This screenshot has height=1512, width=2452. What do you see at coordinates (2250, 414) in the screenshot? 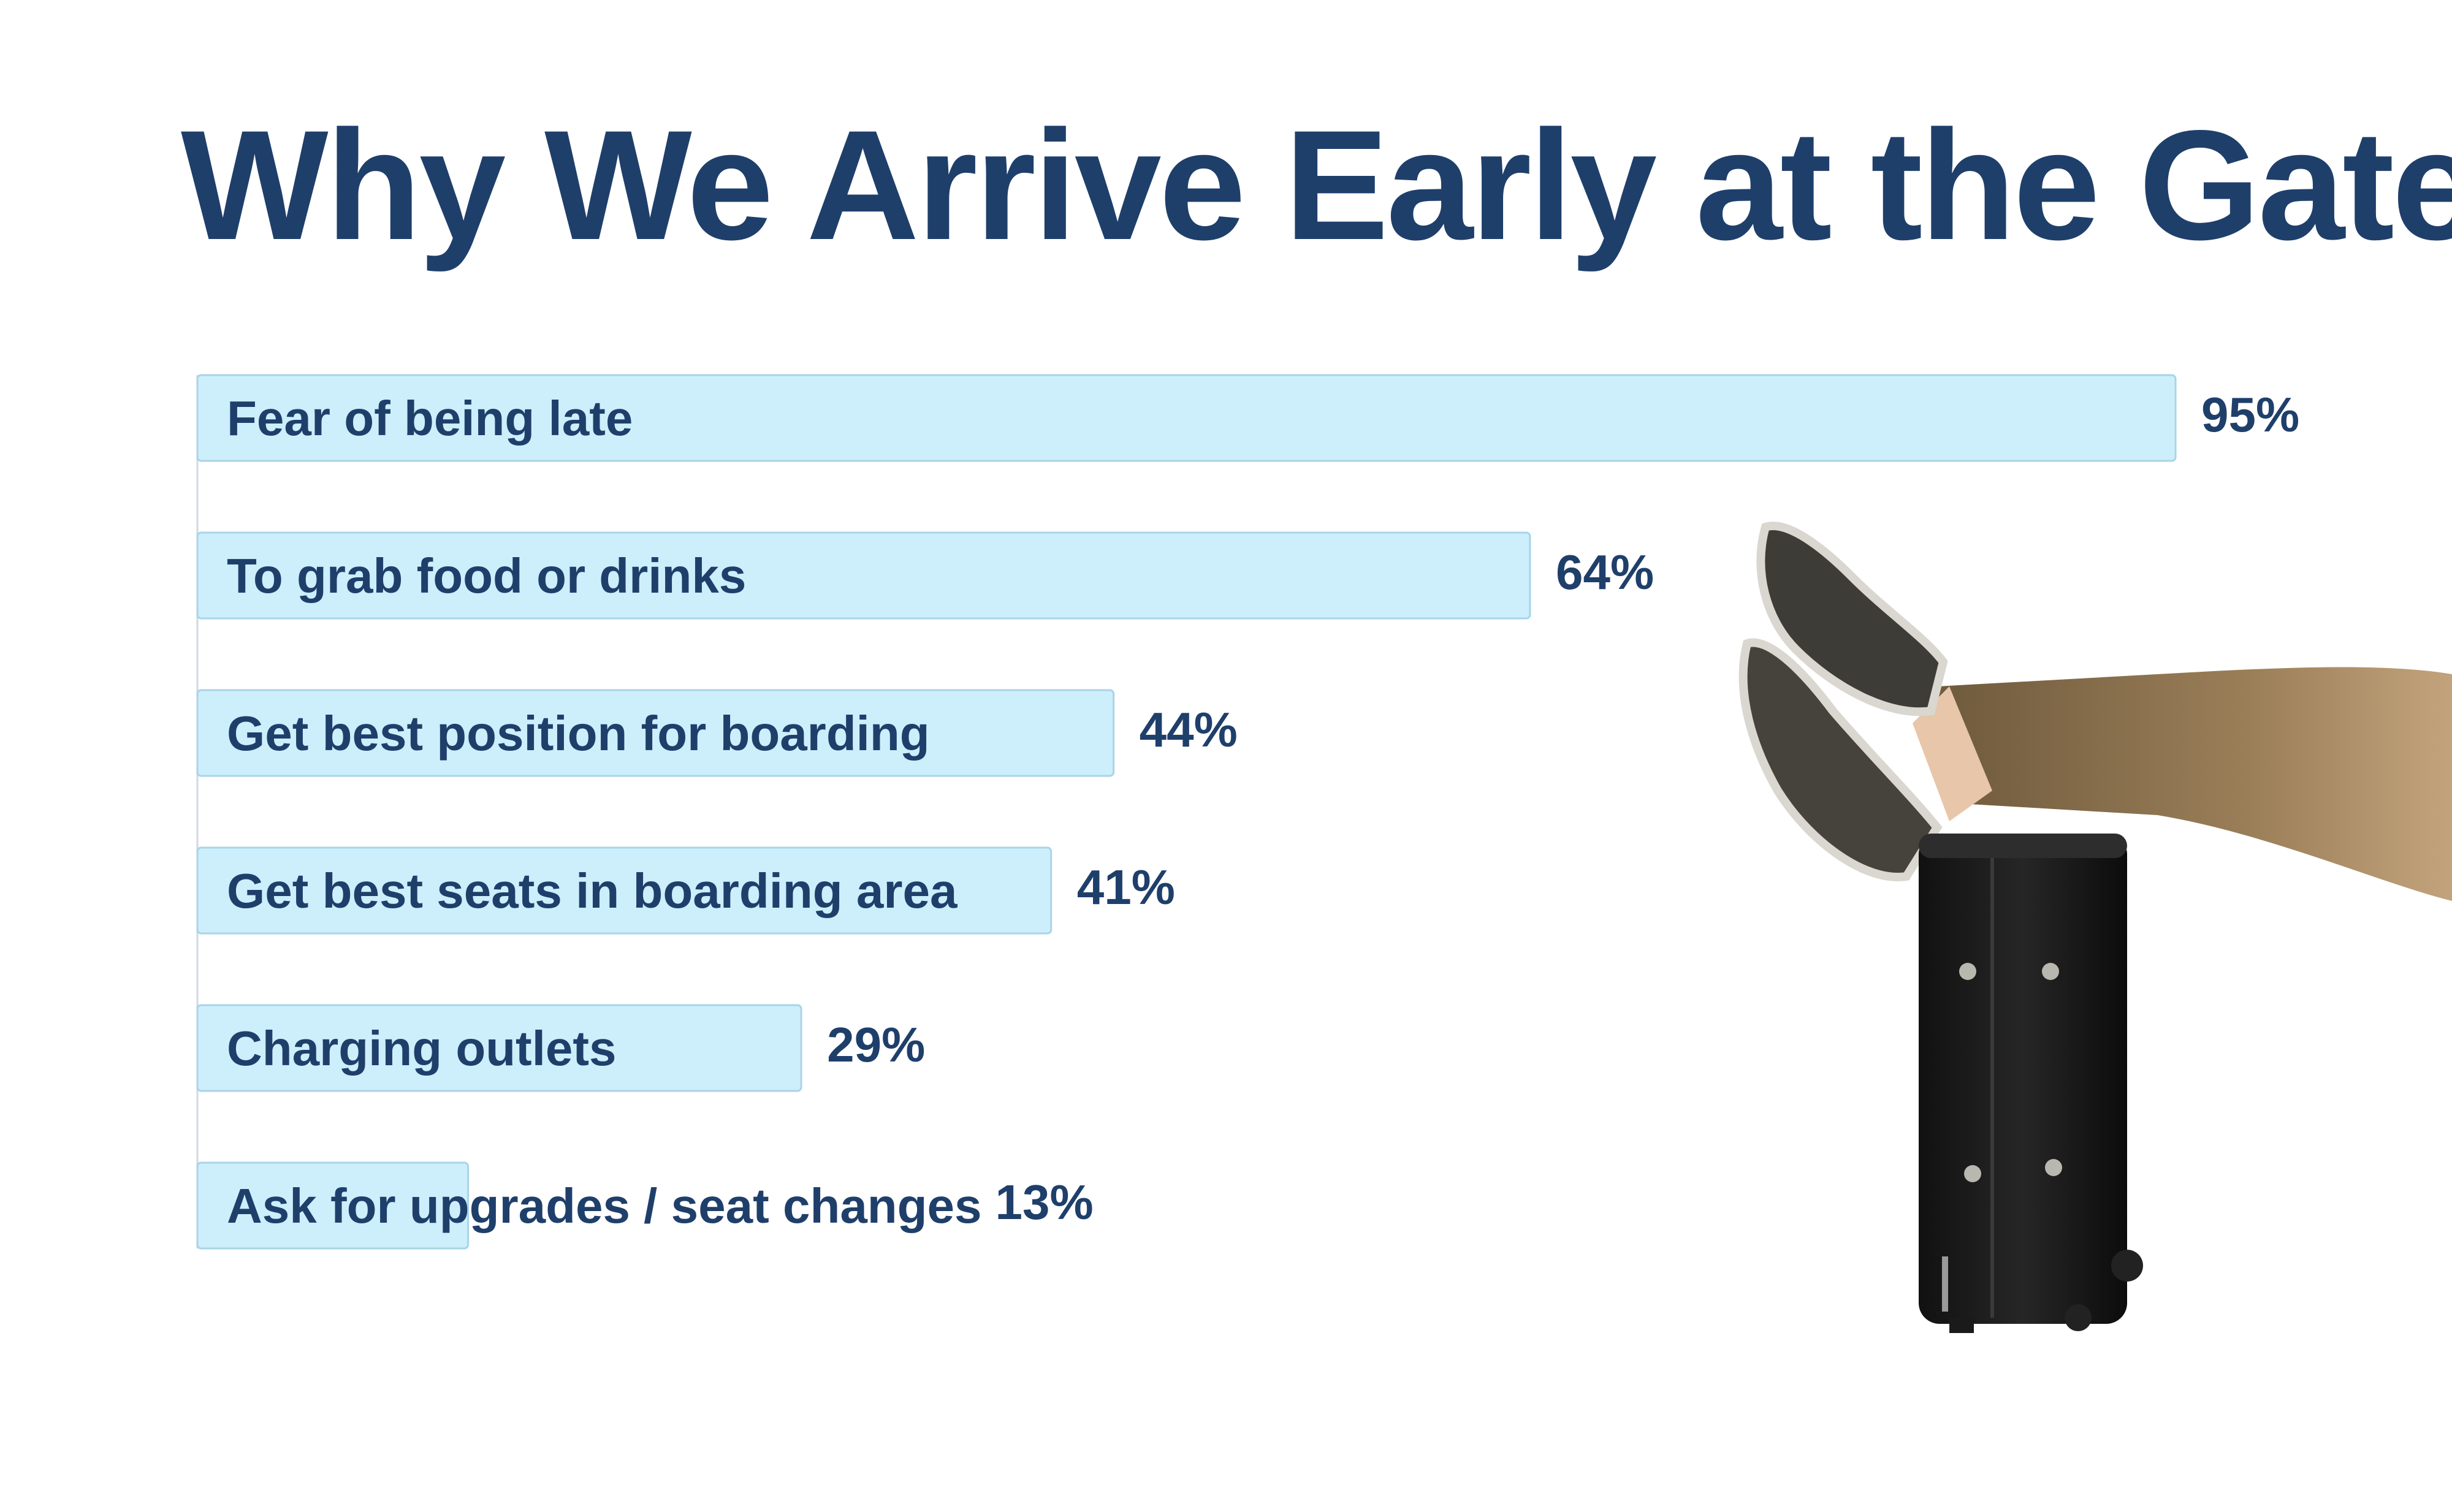
I see `value-label: 95%` at bounding box center [2250, 414].